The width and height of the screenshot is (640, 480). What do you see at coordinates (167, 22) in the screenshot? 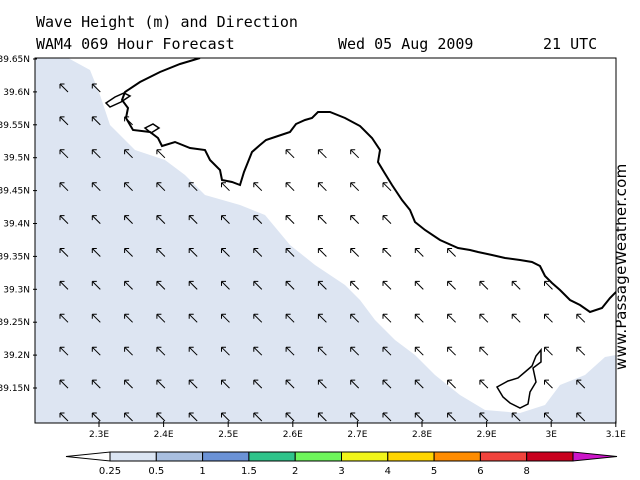
I see `map-title: Wave Height (m) and Direction` at bounding box center [167, 22].